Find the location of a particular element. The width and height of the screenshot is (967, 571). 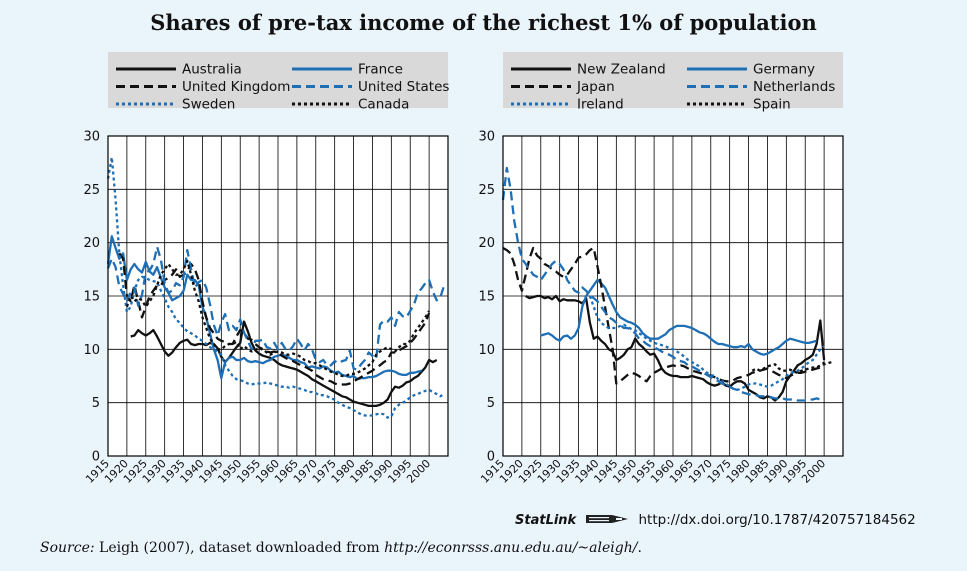

legend-label-united-states: United States is located at coordinates (403, 87).